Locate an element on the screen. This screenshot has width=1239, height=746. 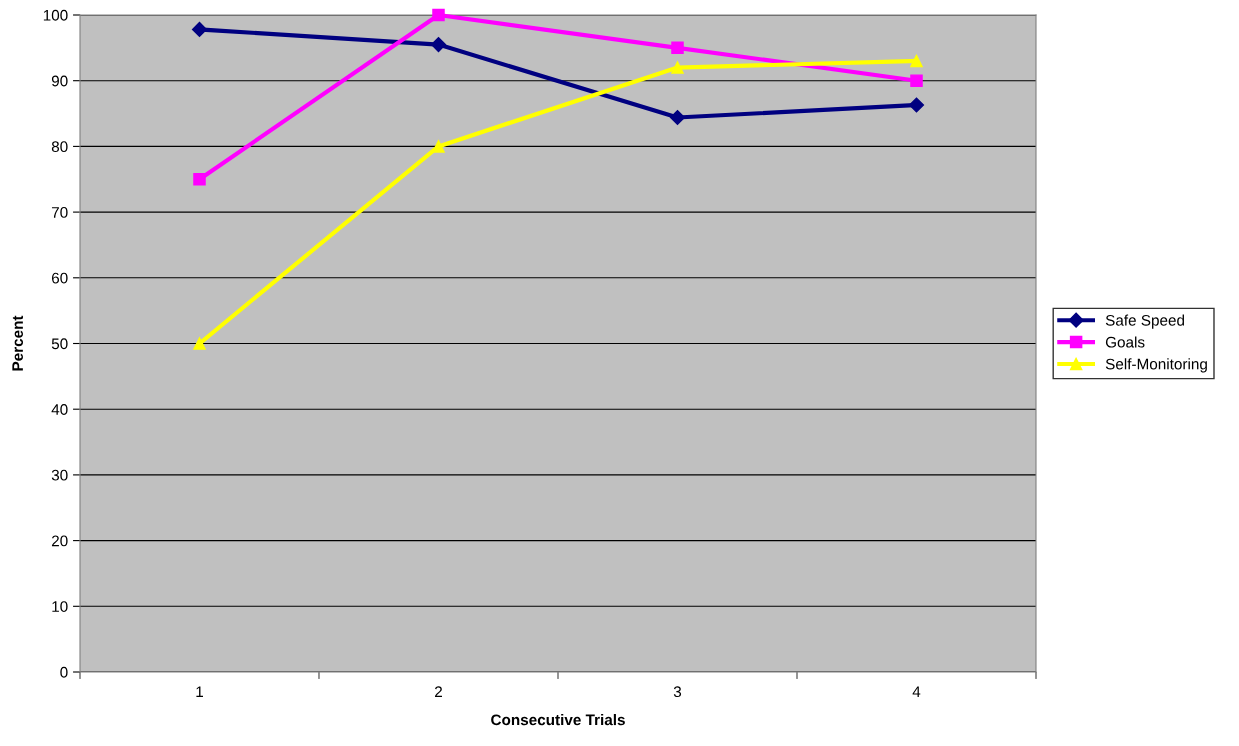
legend-label: Self-Monitoring is located at coordinates (1156, 365).